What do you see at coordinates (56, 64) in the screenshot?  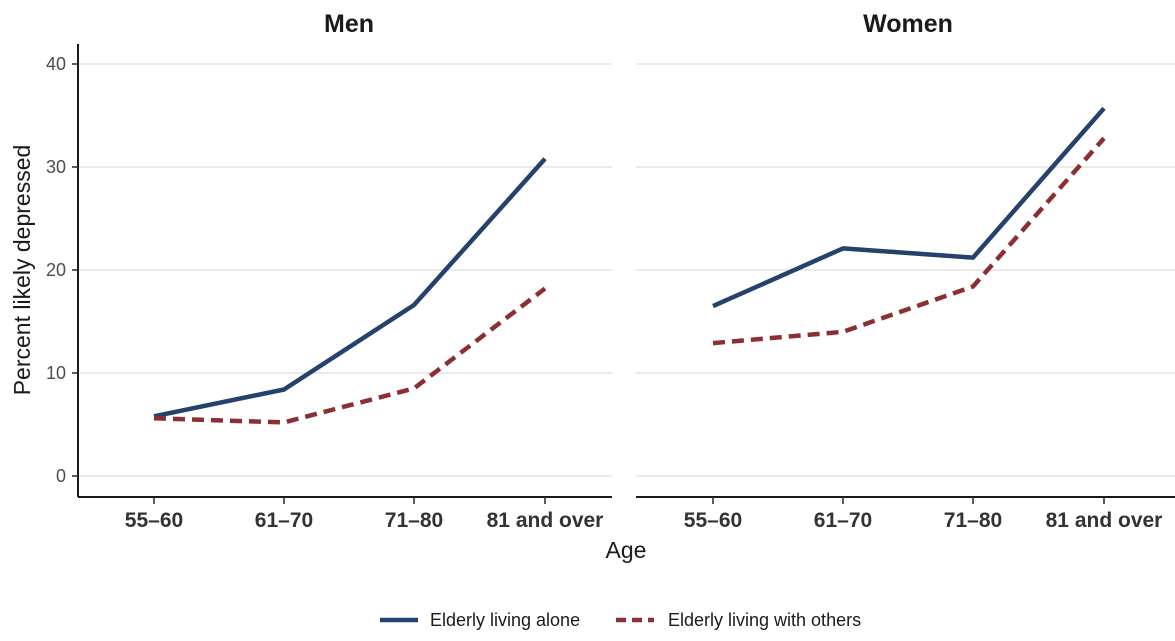 I see `y-tick-label: 40` at bounding box center [56, 64].